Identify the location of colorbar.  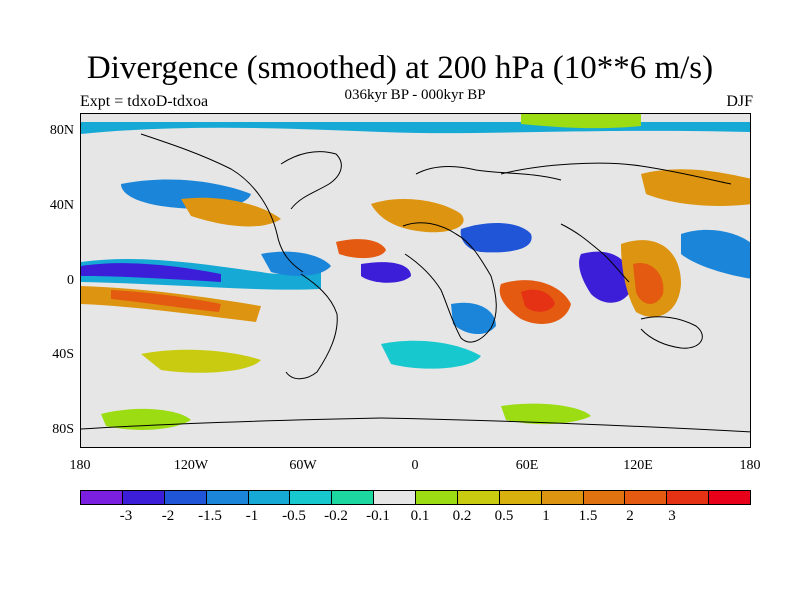
(415, 497).